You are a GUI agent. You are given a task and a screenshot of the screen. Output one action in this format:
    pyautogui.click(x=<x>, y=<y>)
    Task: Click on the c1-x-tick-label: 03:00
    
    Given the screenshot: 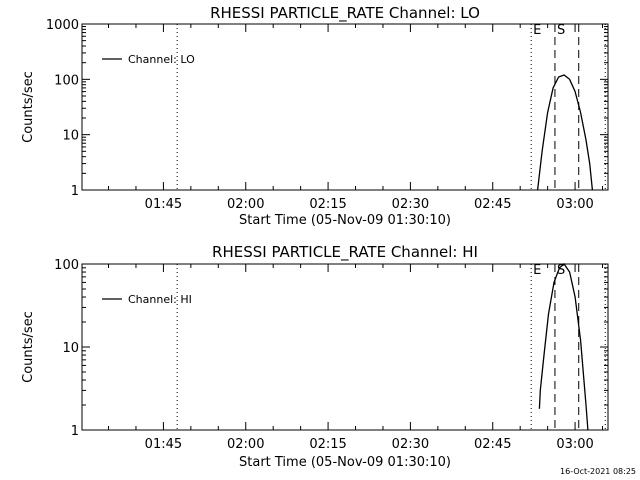 What is the action you would take?
    pyautogui.click(x=574, y=444)
    